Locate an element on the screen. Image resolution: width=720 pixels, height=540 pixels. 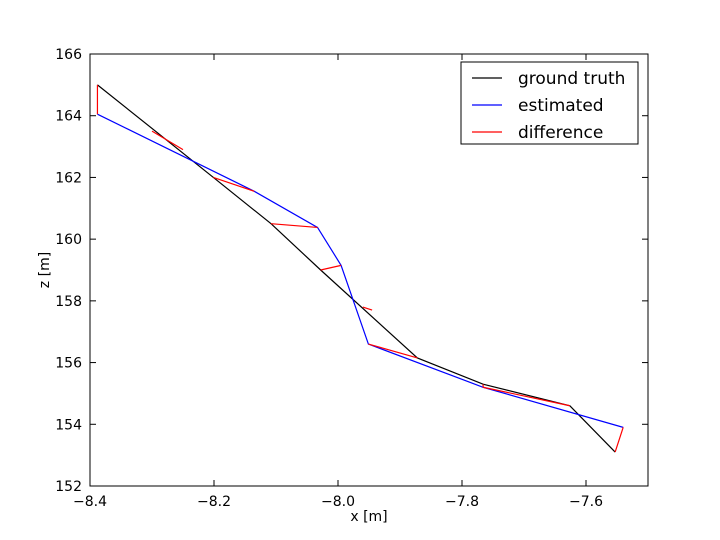
y-tick-label: 154 is located at coordinates (68, 425).